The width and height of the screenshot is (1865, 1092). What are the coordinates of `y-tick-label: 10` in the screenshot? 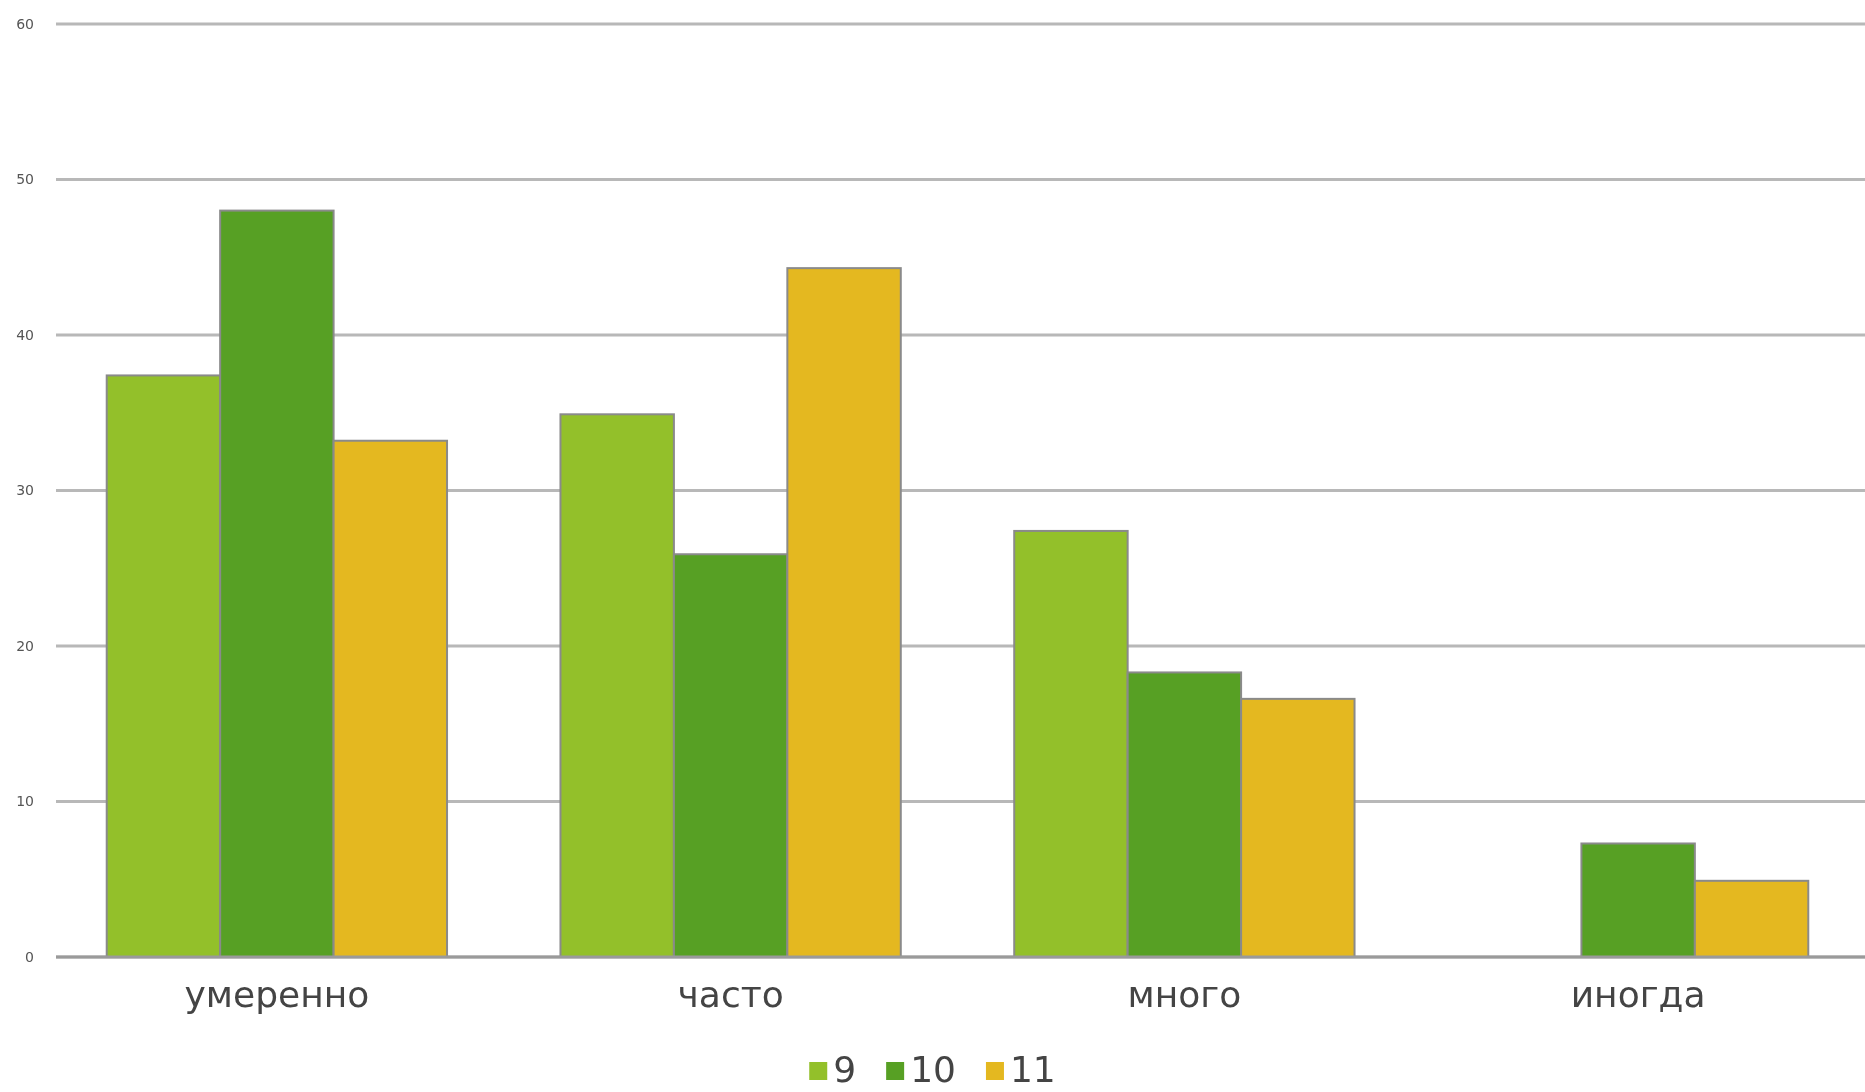 It's located at (25, 801).